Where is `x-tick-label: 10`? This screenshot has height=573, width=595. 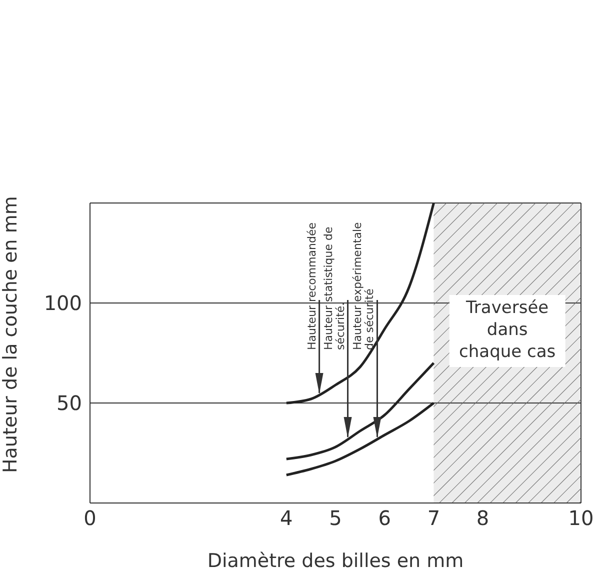
x-tick-label: 10 is located at coordinates (581, 518).